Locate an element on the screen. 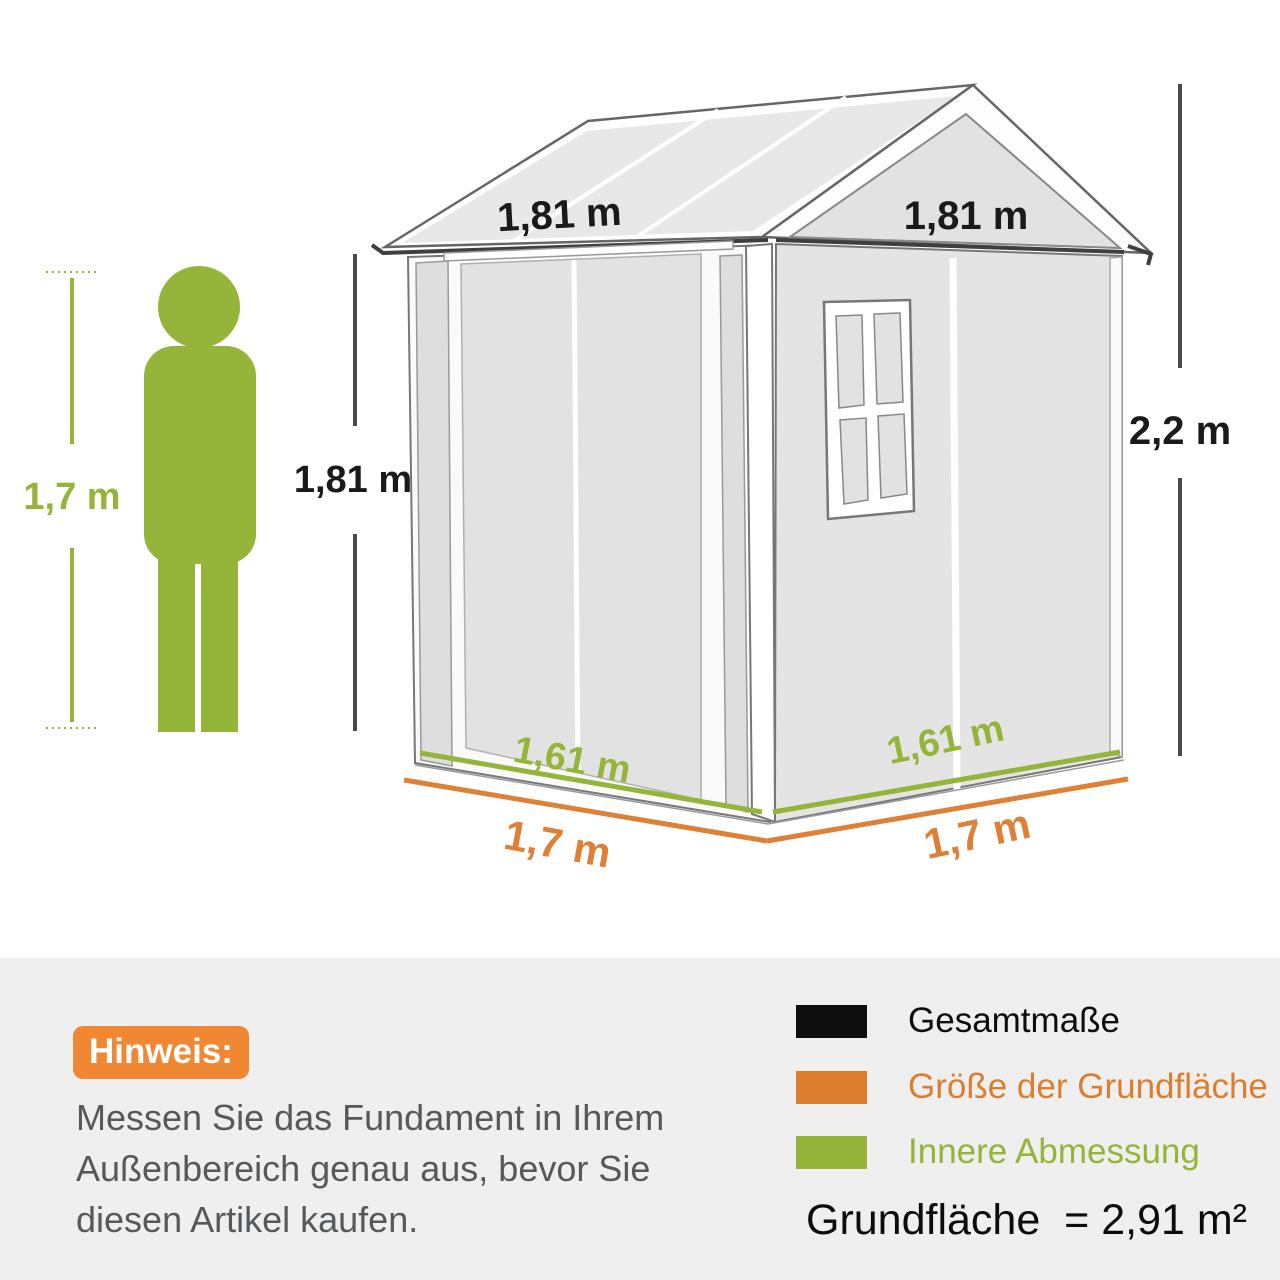 This screenshot has width=1280, height=1280. outer-dim-line-right is located at coordinates (947, 810).